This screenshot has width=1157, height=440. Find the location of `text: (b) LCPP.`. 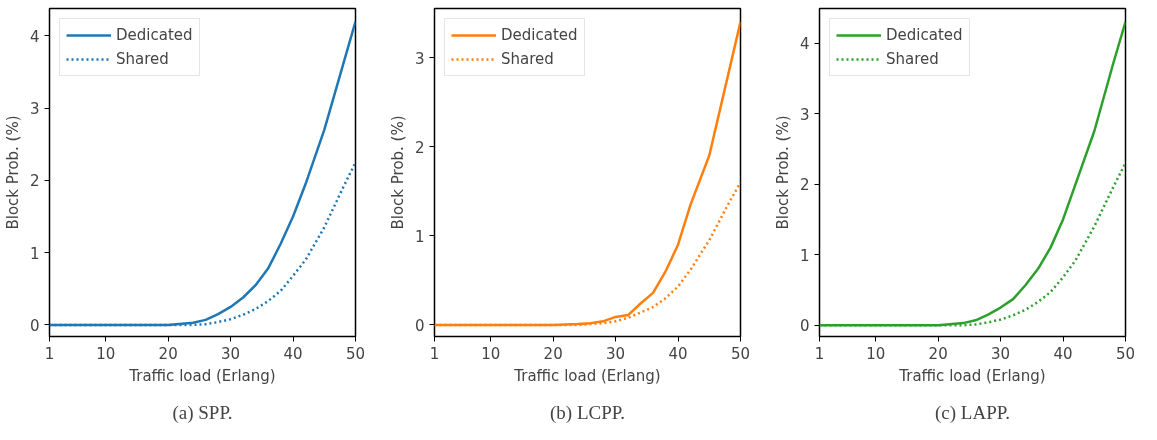

text: (b) LCPP. is located at coordinates (587, 413).